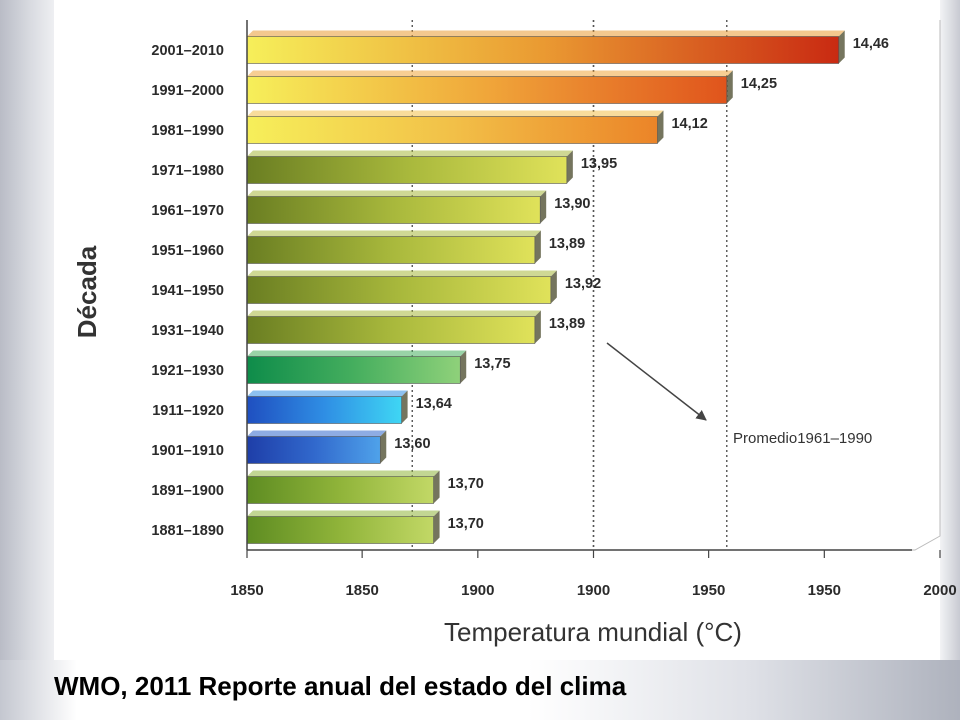  What do you see at coordinates (188, 411) in the screenshot?
I see `category-label: 1911–1920` at bounding box center [188, 411].